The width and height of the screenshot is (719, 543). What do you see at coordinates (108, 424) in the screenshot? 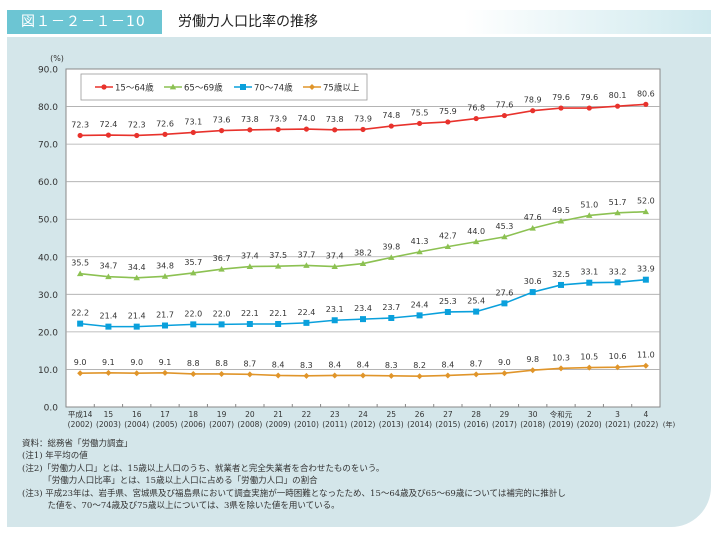
I see `x-tick-label-year: (2003)` at bounding box center [108, 424].